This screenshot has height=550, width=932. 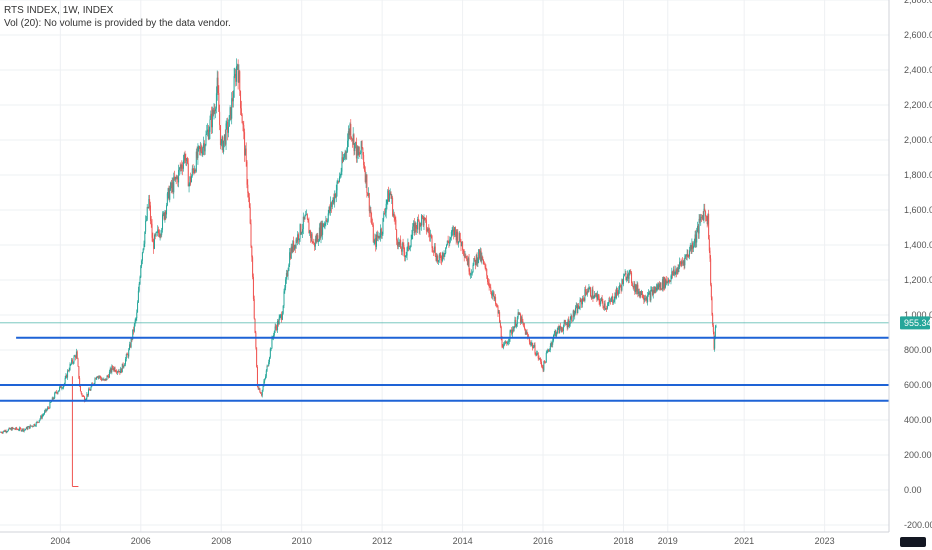 What do you see at coordinates (444, 362) in the screenshot?
I see `horizontal-levels` at bounding box center [444, 362].